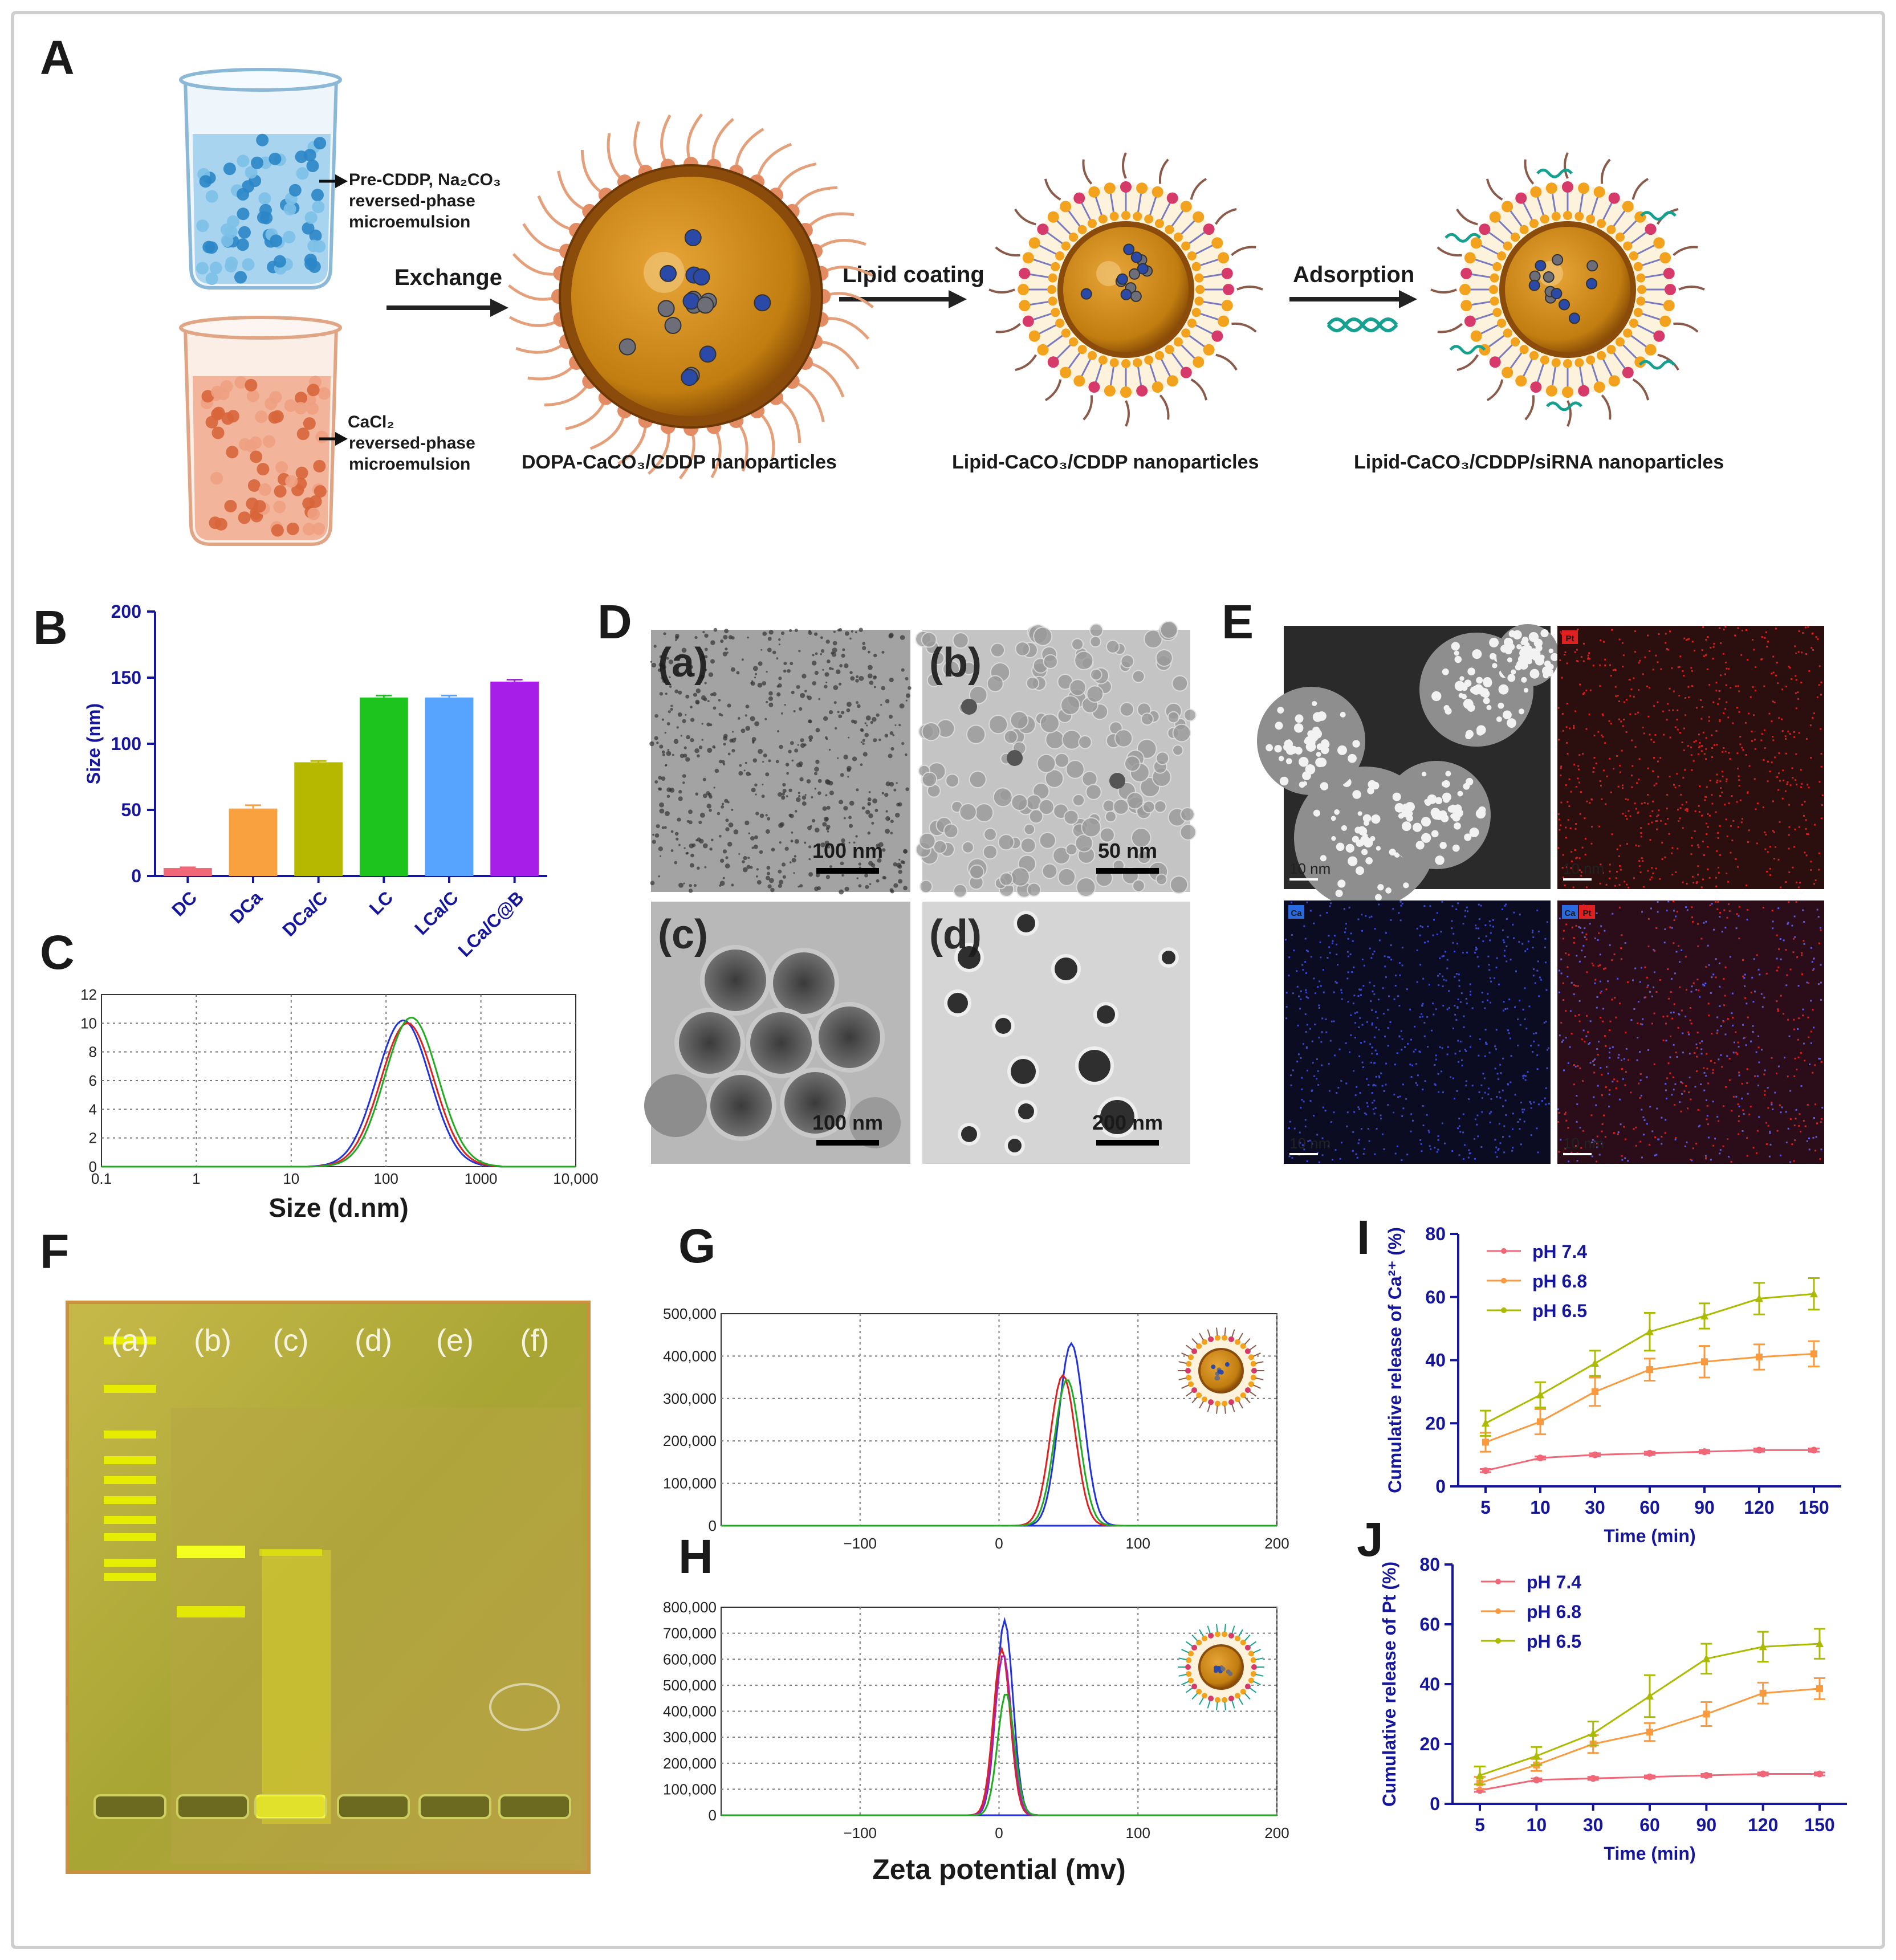 The image size is (1896, 1960). Describe the element at coordinates (136, 876) in the screenshot. I see `y-tick-label: 0` at that location.